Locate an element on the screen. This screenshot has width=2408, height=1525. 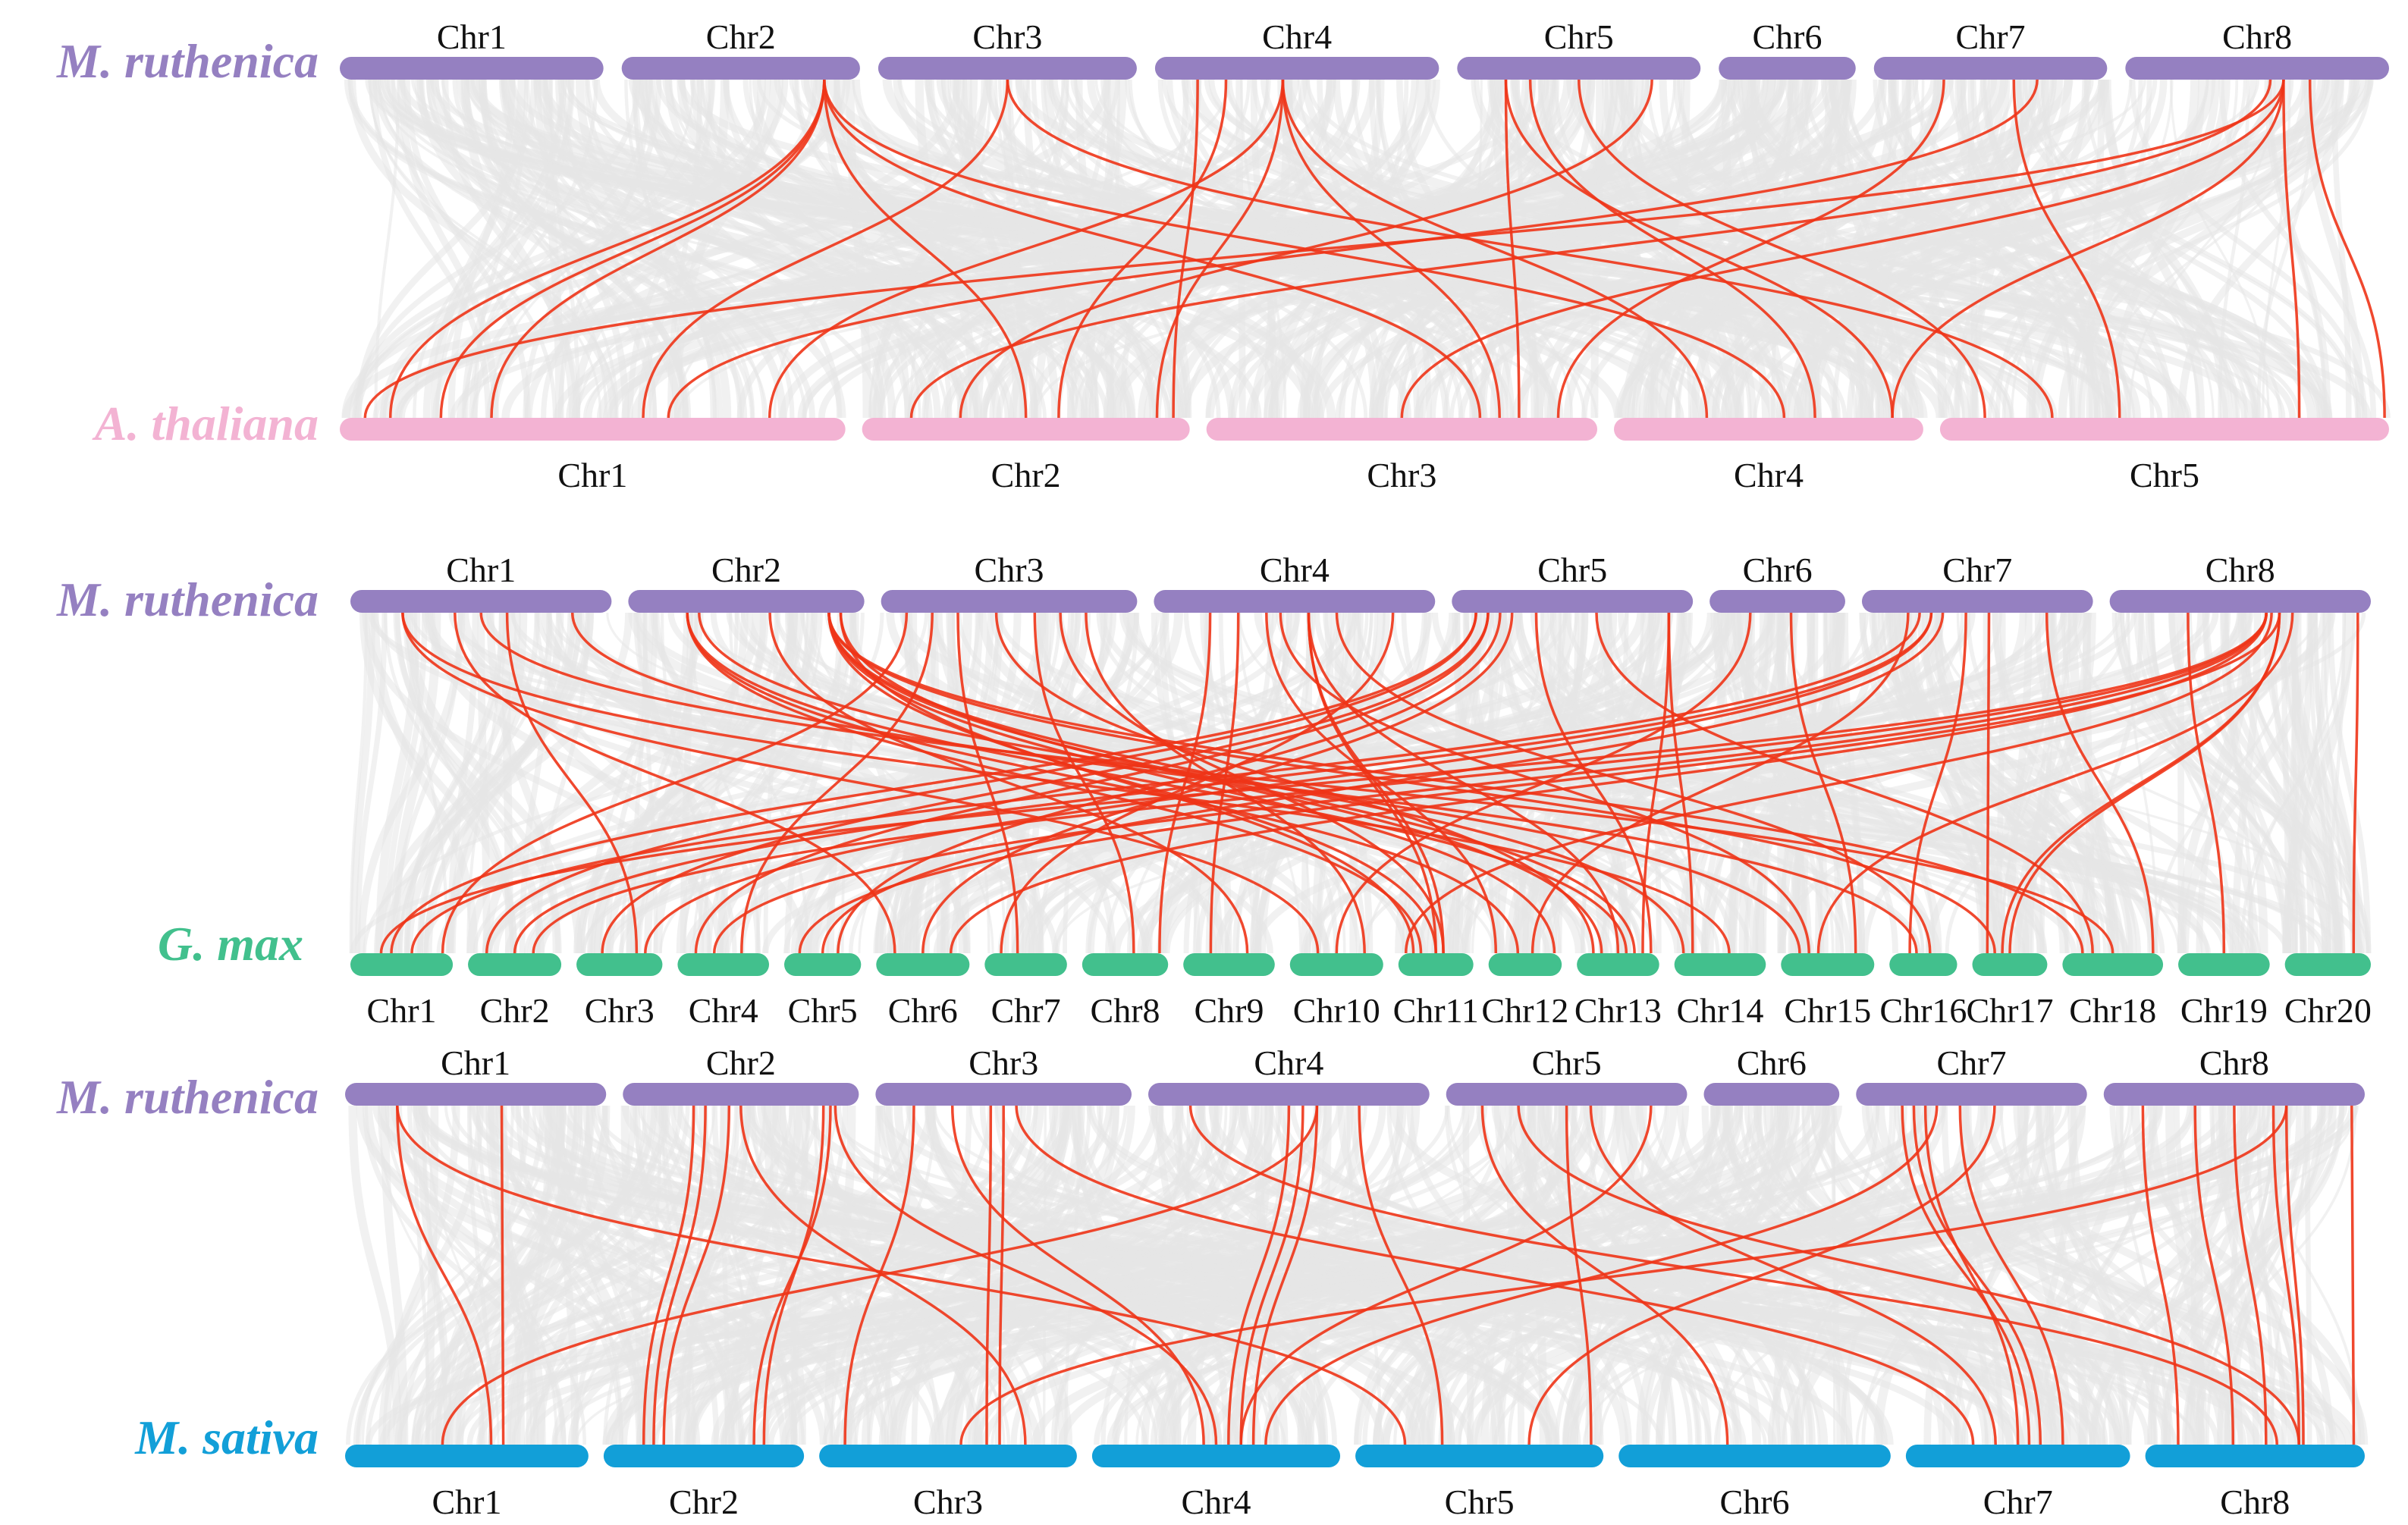
species-label-ruthenica: M. ruthenica is located at coordinates (187, 599).